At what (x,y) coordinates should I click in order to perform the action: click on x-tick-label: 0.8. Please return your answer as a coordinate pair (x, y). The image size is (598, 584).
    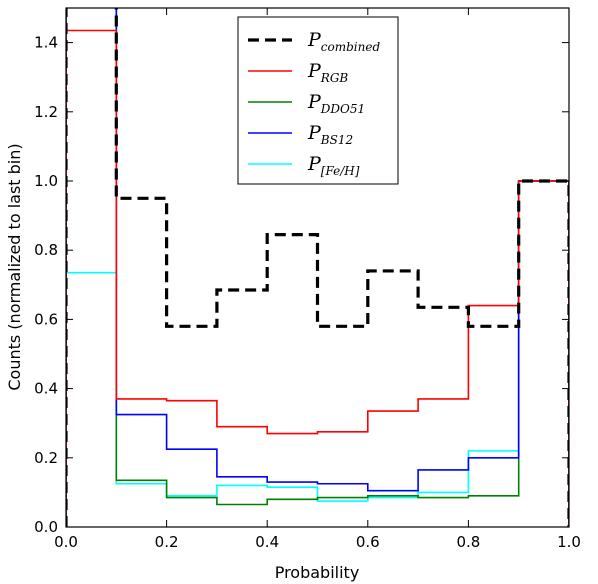
    Looking at the image, I should click on (468, 542).